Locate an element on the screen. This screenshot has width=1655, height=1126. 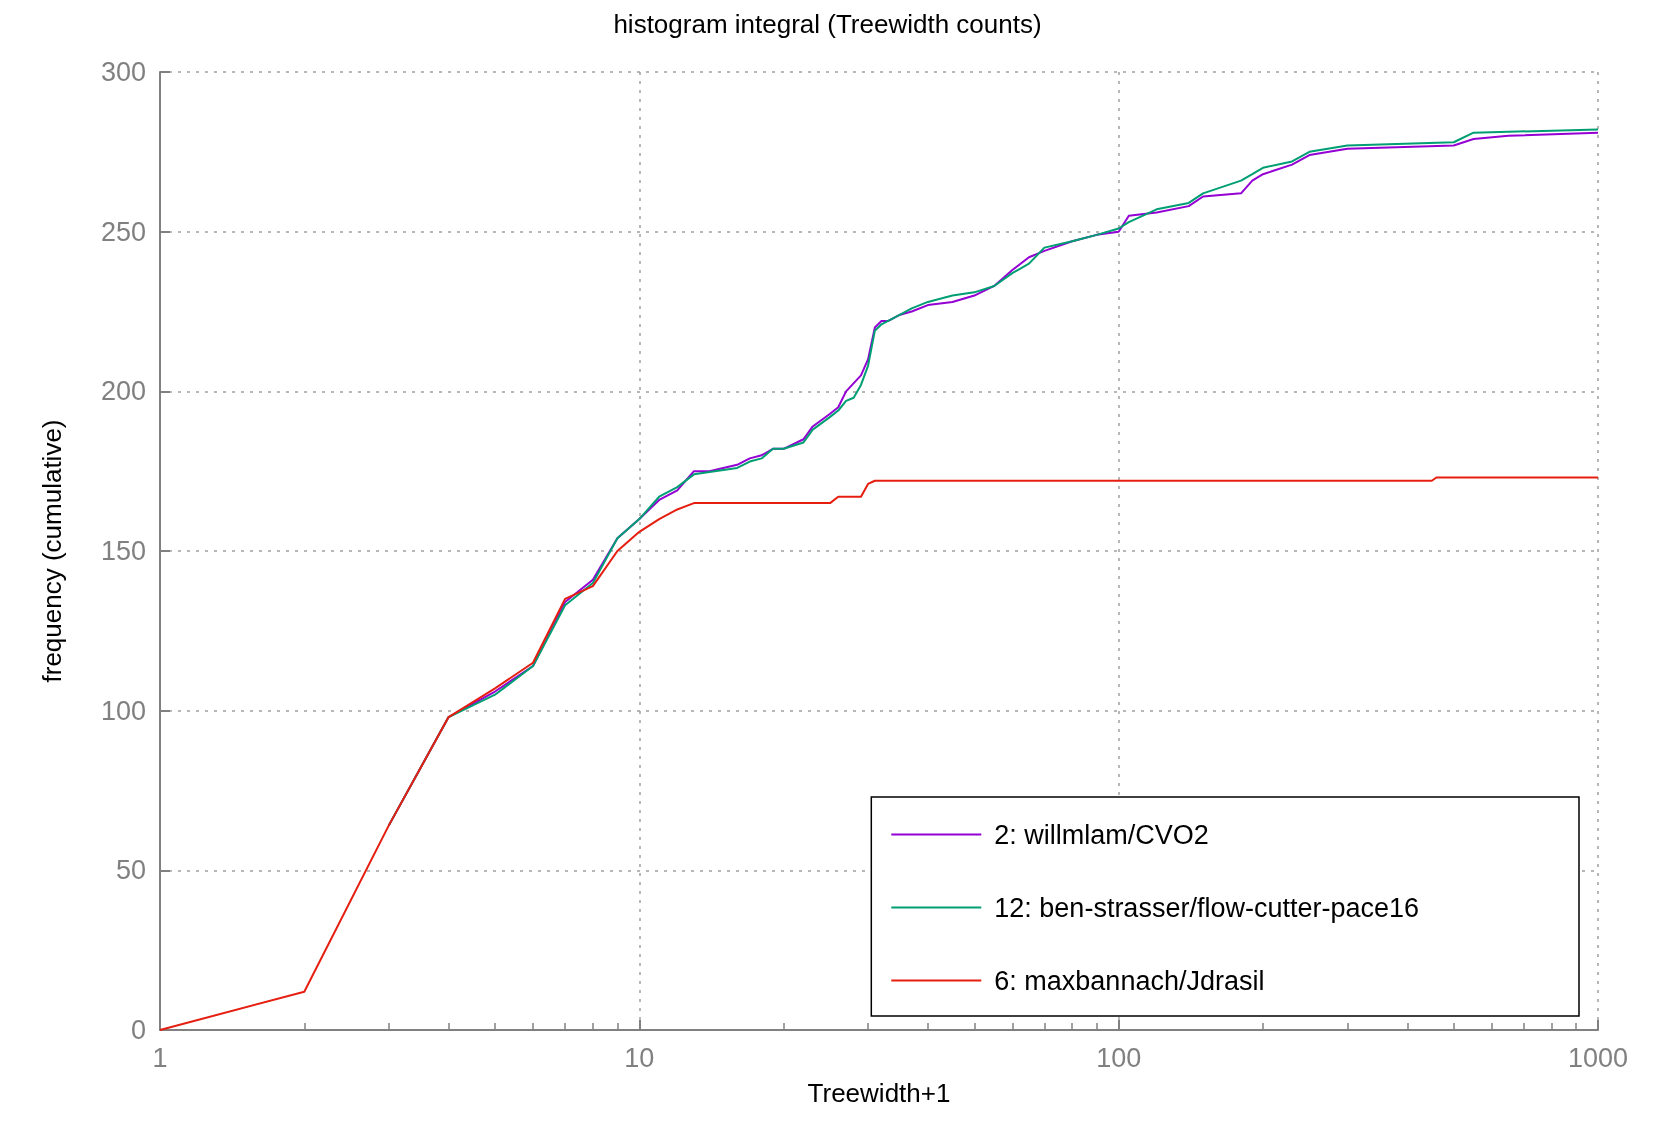
x-tick-label: 1 is located at coordinates (160, 1057).